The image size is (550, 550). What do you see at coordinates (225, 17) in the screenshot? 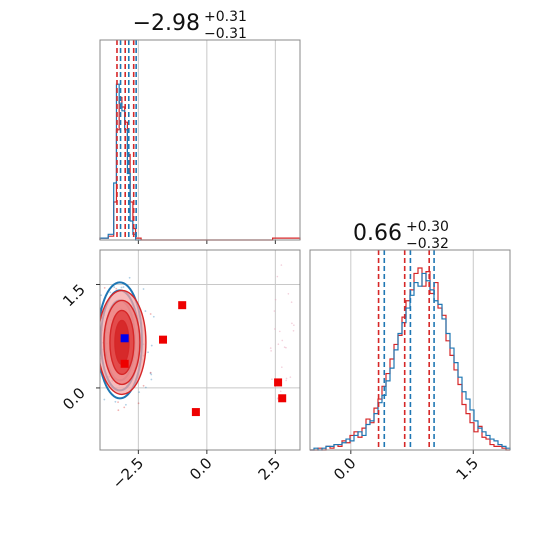
I see `title-plus: +0.31` at bounding box center [225, 17].